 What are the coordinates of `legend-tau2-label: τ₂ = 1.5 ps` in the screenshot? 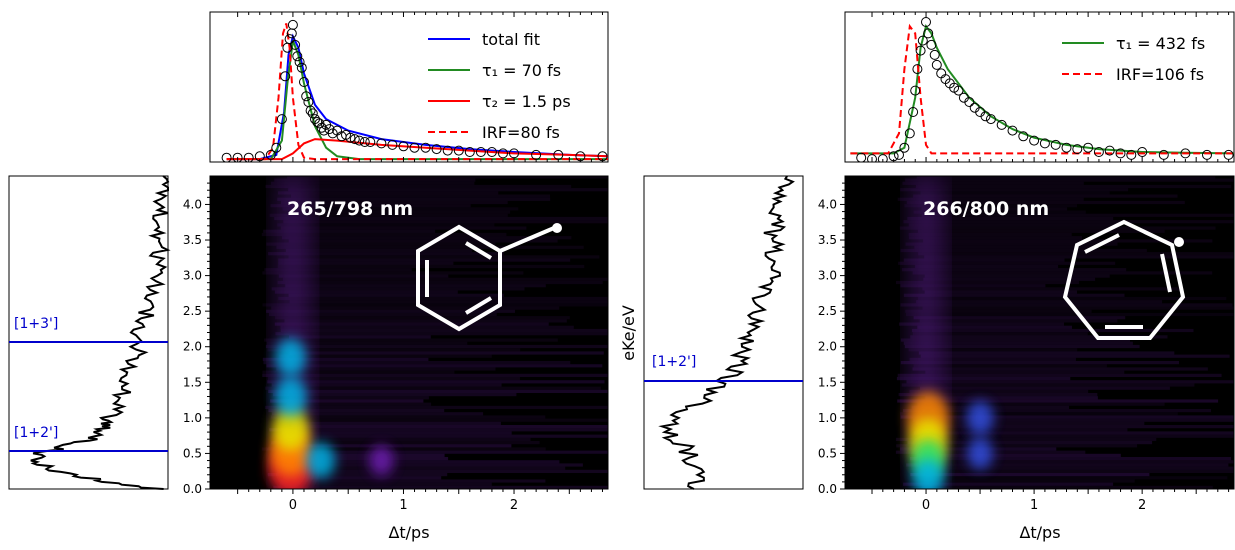 It's located at (526, 101).